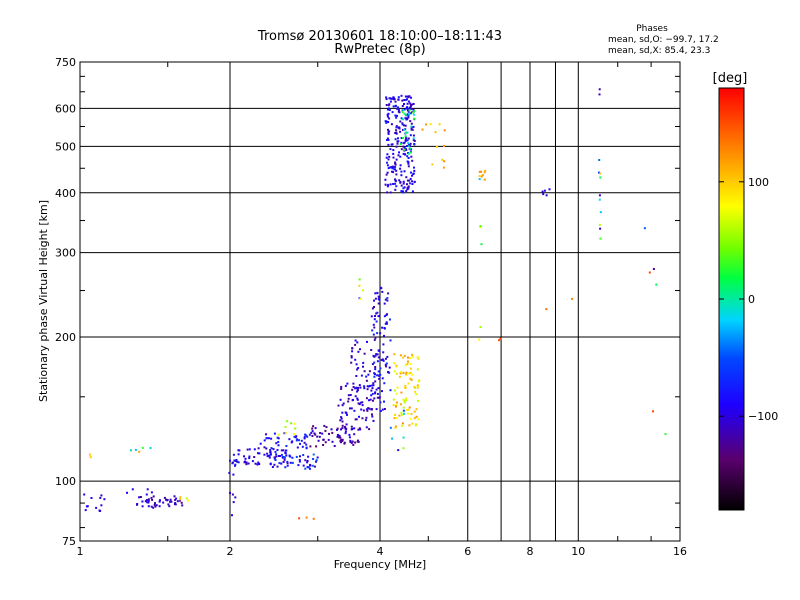 The width and height of the screenshot is (800, 600). I want to click on y-tick-label: 300, so click(65, 253).